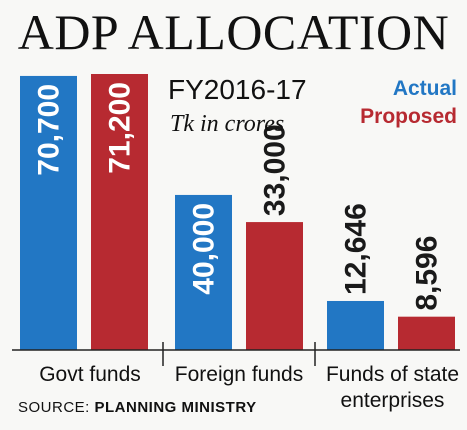  I want to click on bar-actual-funds-of-state-enterprises, so click(355, 325).